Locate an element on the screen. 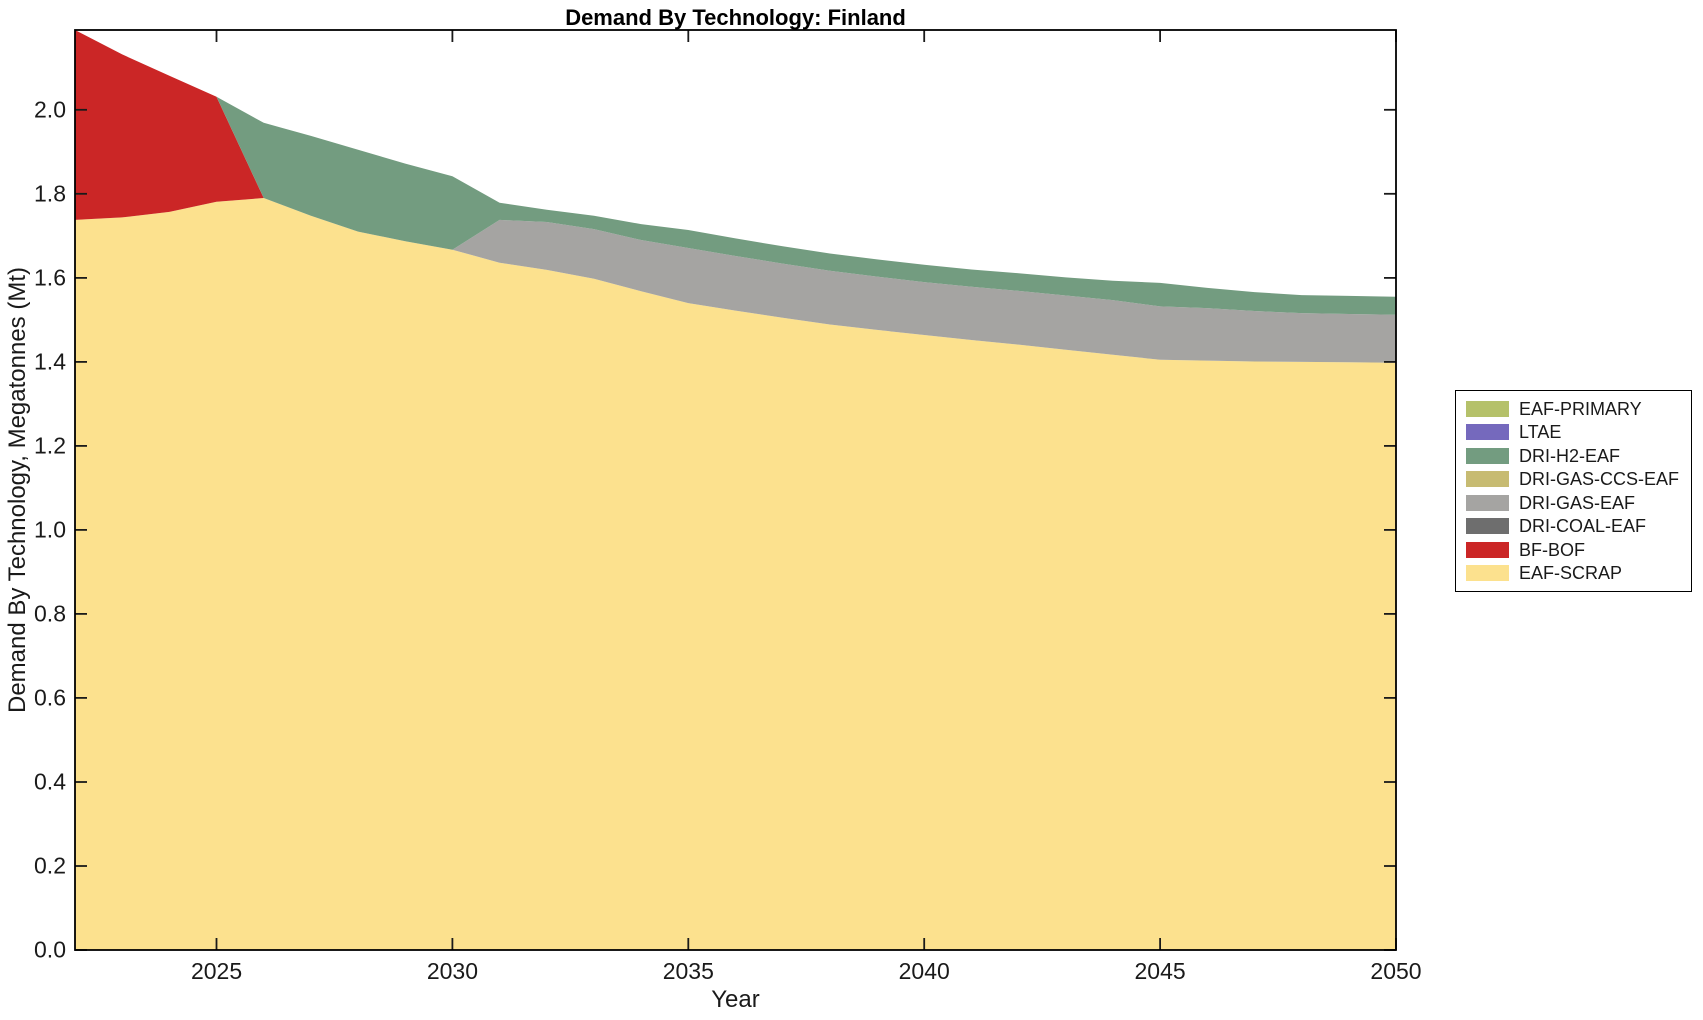 The image size is (1703, 1020). legend-item-dri-coal-eaf: DRI-COAL-EAF is located at coordinates (1573, 526).